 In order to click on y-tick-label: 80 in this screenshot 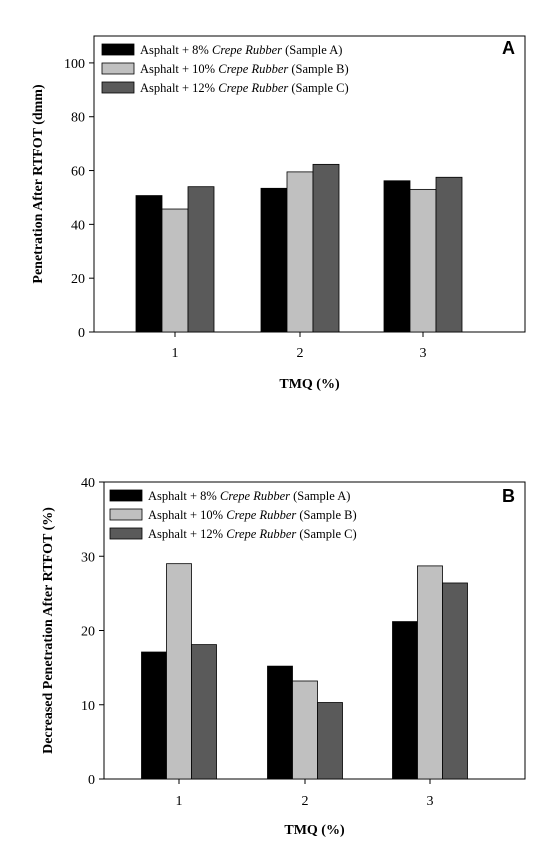, I will do `click(78, 118)`.